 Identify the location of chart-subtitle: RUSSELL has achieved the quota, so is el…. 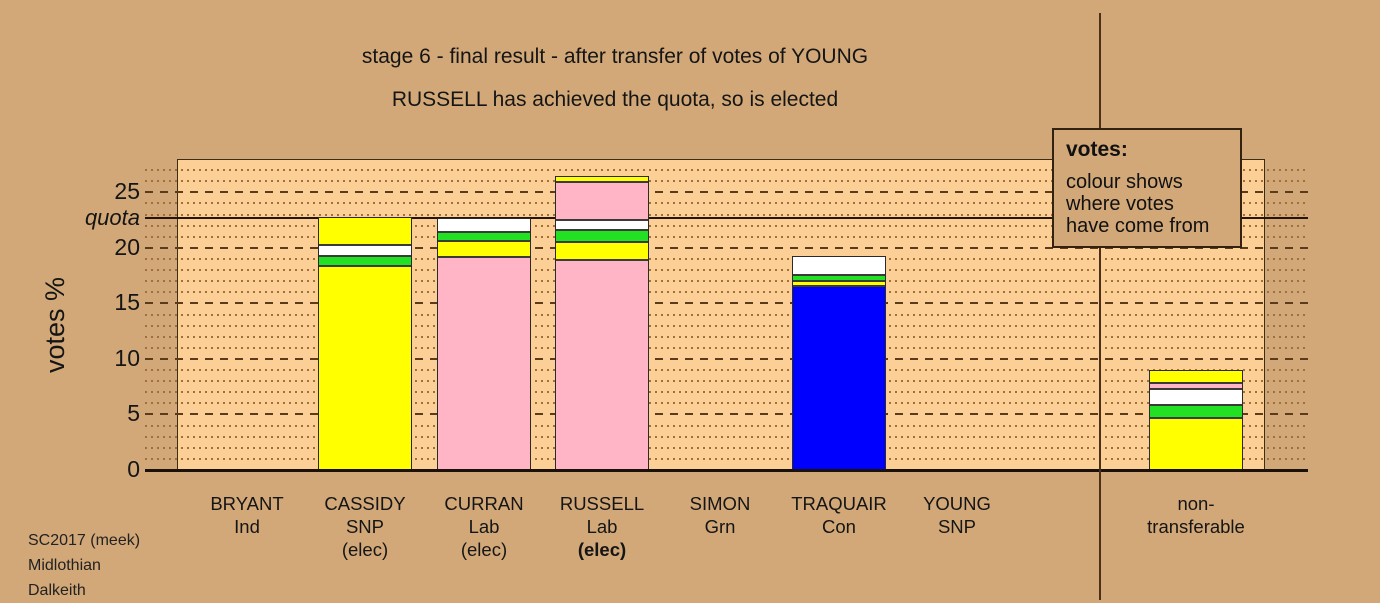
(615, 99).